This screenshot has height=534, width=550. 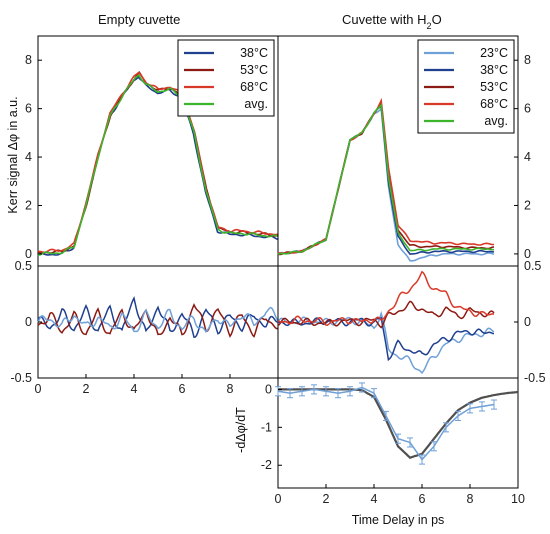 I want to click on title-cuvette-with-water: Cuvette with H2O, so click(x=392, y=21).